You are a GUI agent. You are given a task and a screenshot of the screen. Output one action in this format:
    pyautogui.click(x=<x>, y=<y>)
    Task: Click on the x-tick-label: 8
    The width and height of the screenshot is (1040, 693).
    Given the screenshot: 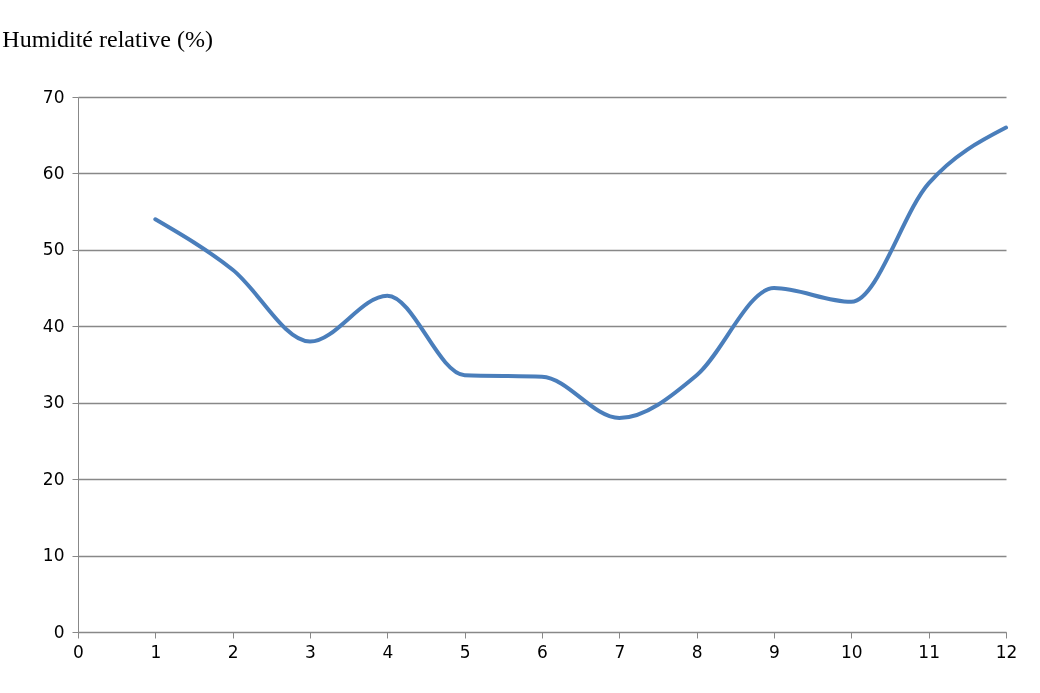 What is the action you would take?
    pyautogui.click(x=697, y=651)
    